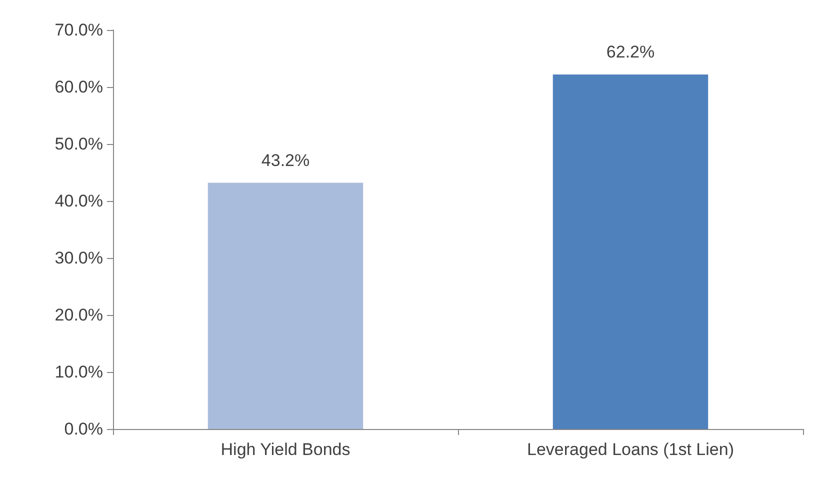  What do you see at coordinates (78, 315) in the screenshot?
I see `y-tick-label: 20.0%` at bounding box center [78, 315].